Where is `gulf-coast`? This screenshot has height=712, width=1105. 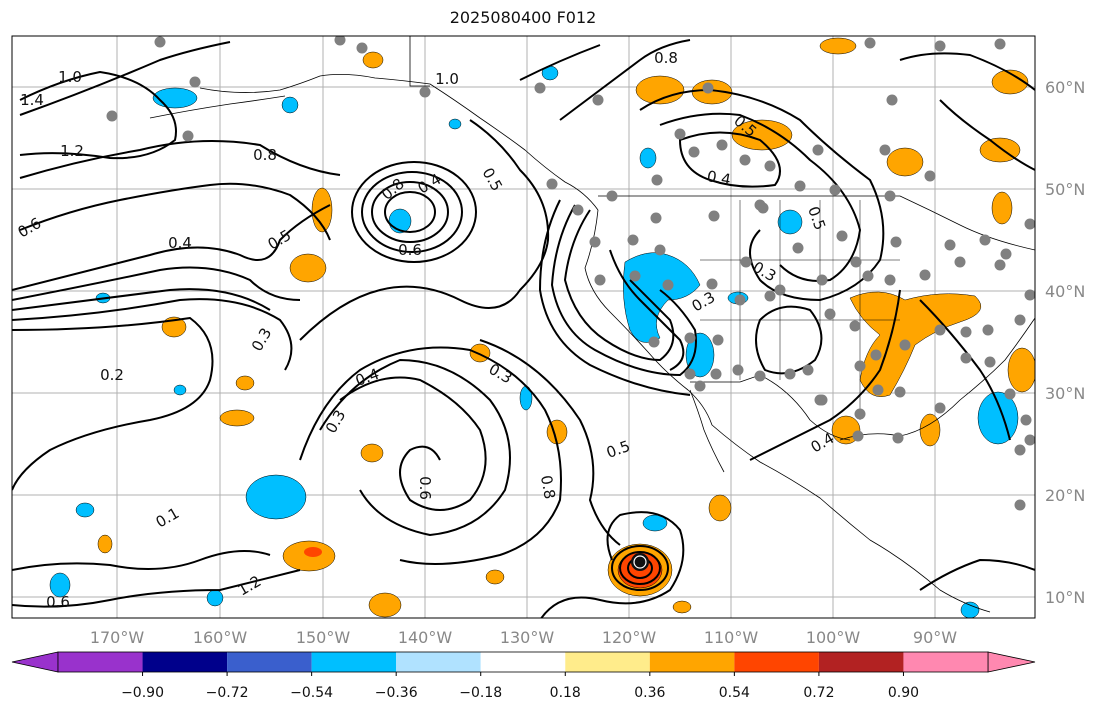
gulf-coast is located at coordinates (937, 379).